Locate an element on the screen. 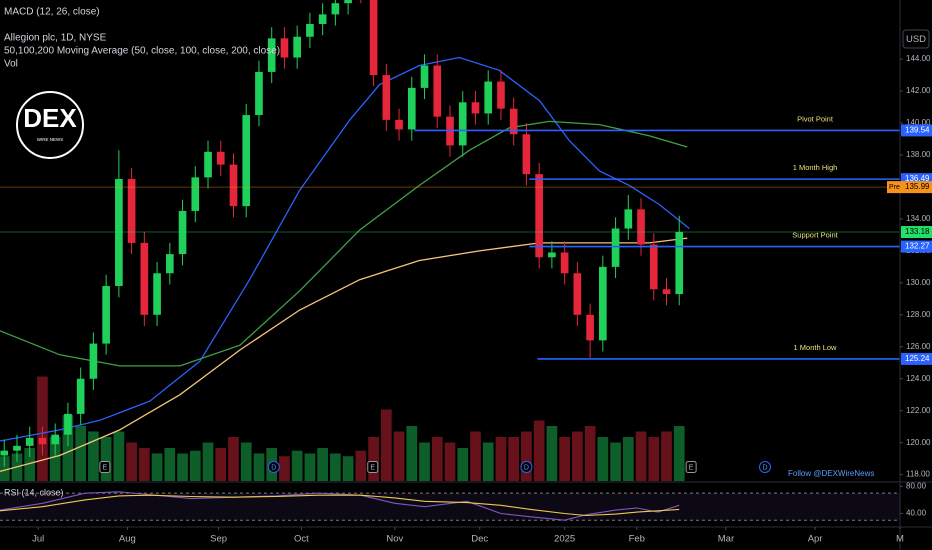 Image resolution: width=932 pixels, height=550 pixels. y-tick-label: 122.00 is located at coordinates (918, 410).